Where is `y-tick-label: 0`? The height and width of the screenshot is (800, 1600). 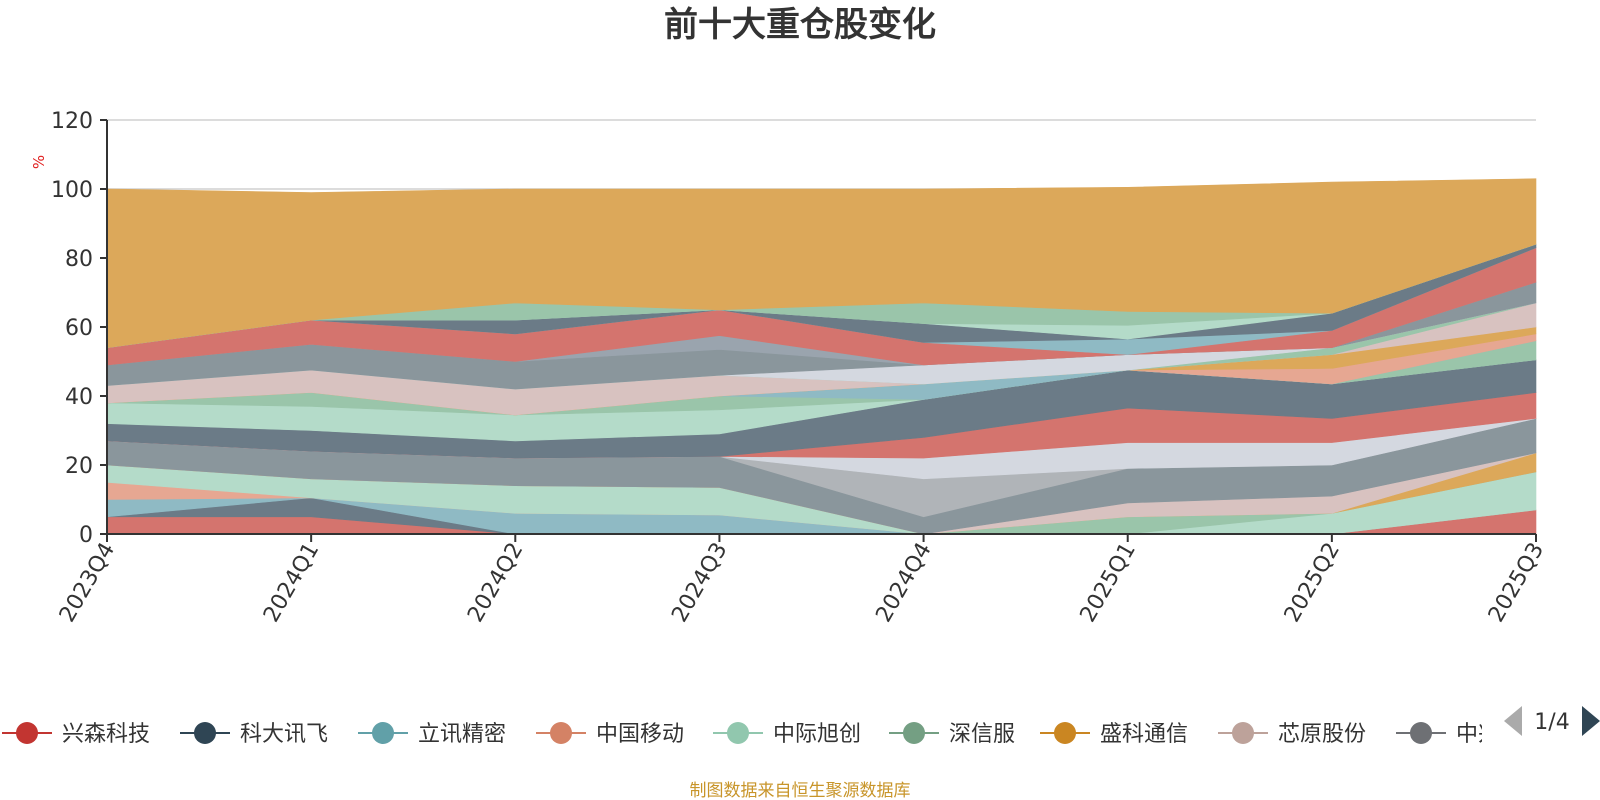
y-tick-label: 0 is located at coordinates (86, 535).